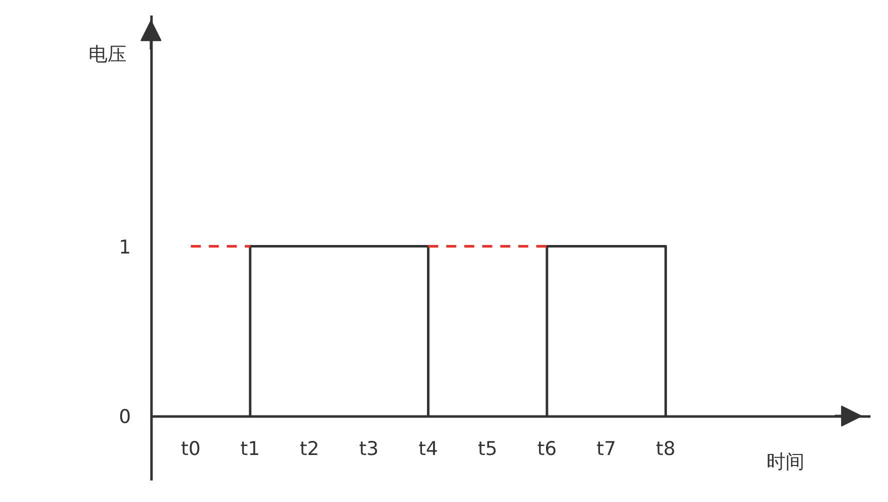  I want to click on x-tick-label: t3, so click(369, 449).